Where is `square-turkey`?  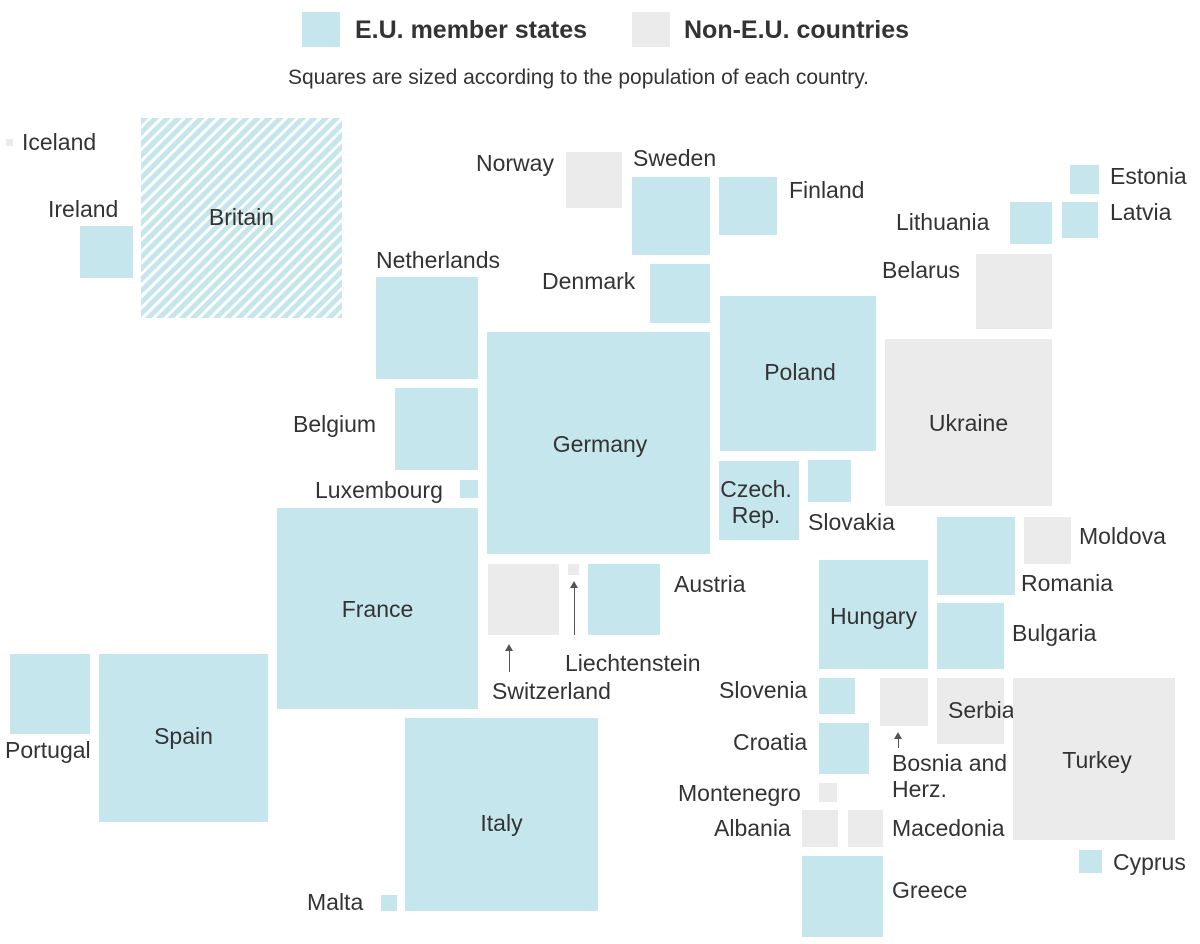
square-turkey is located at coordinates (1094, 759).